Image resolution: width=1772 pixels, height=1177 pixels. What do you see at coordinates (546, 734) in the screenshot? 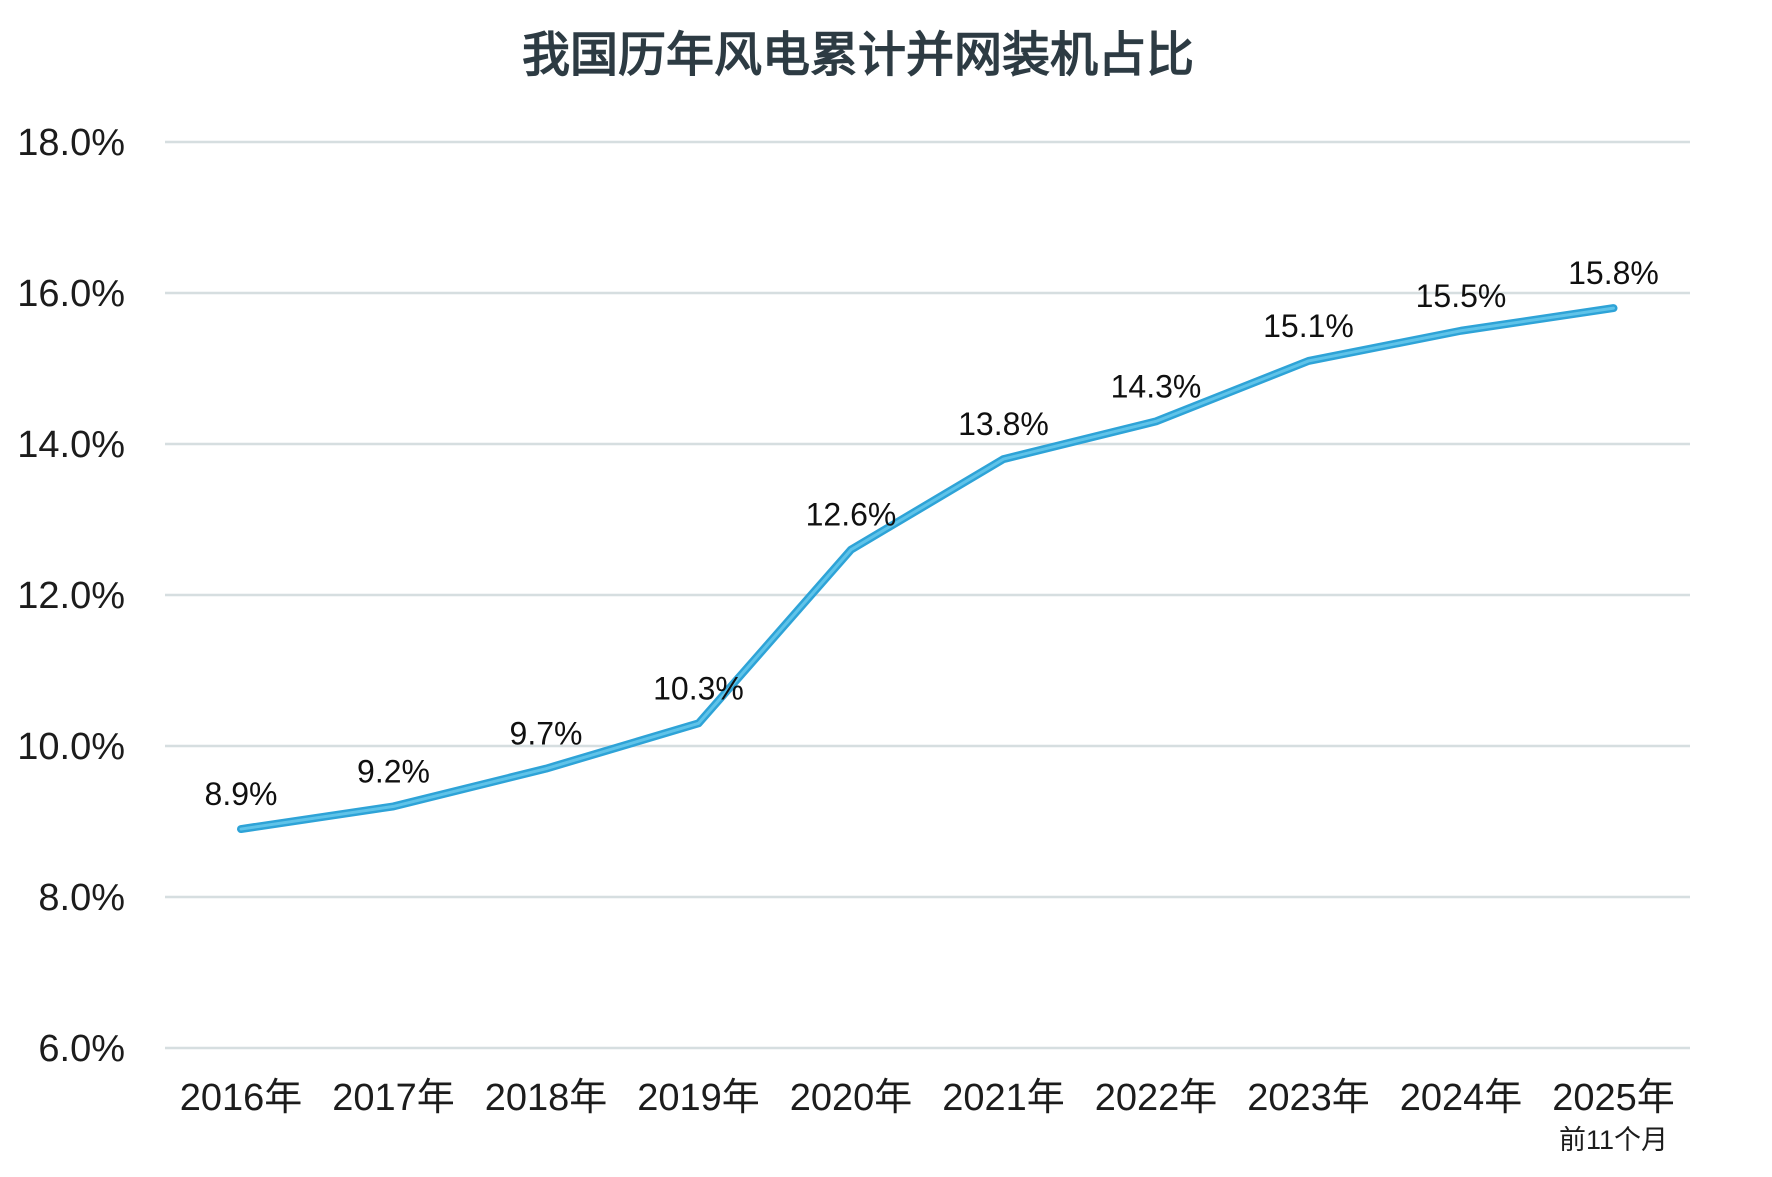
I see `data-point-label: 9.7%` at bounding box center [546, 734].